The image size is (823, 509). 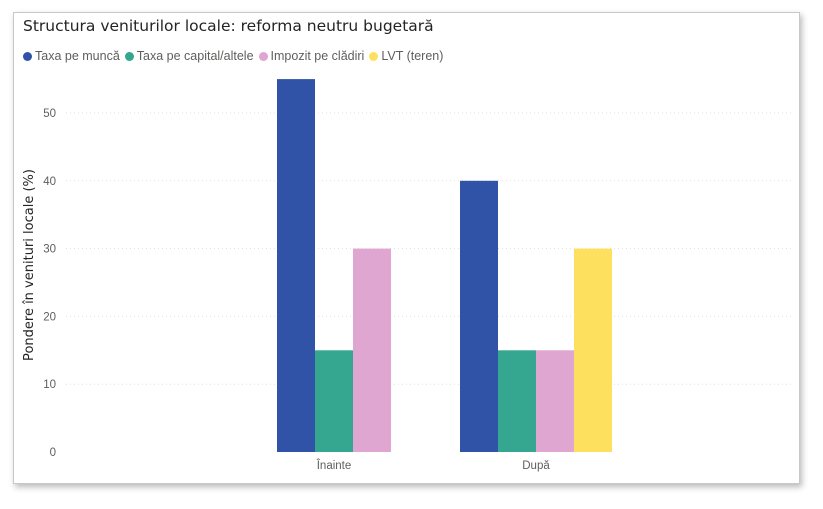 I want to click on x-tick-label: După, so click(x=536, y=466).